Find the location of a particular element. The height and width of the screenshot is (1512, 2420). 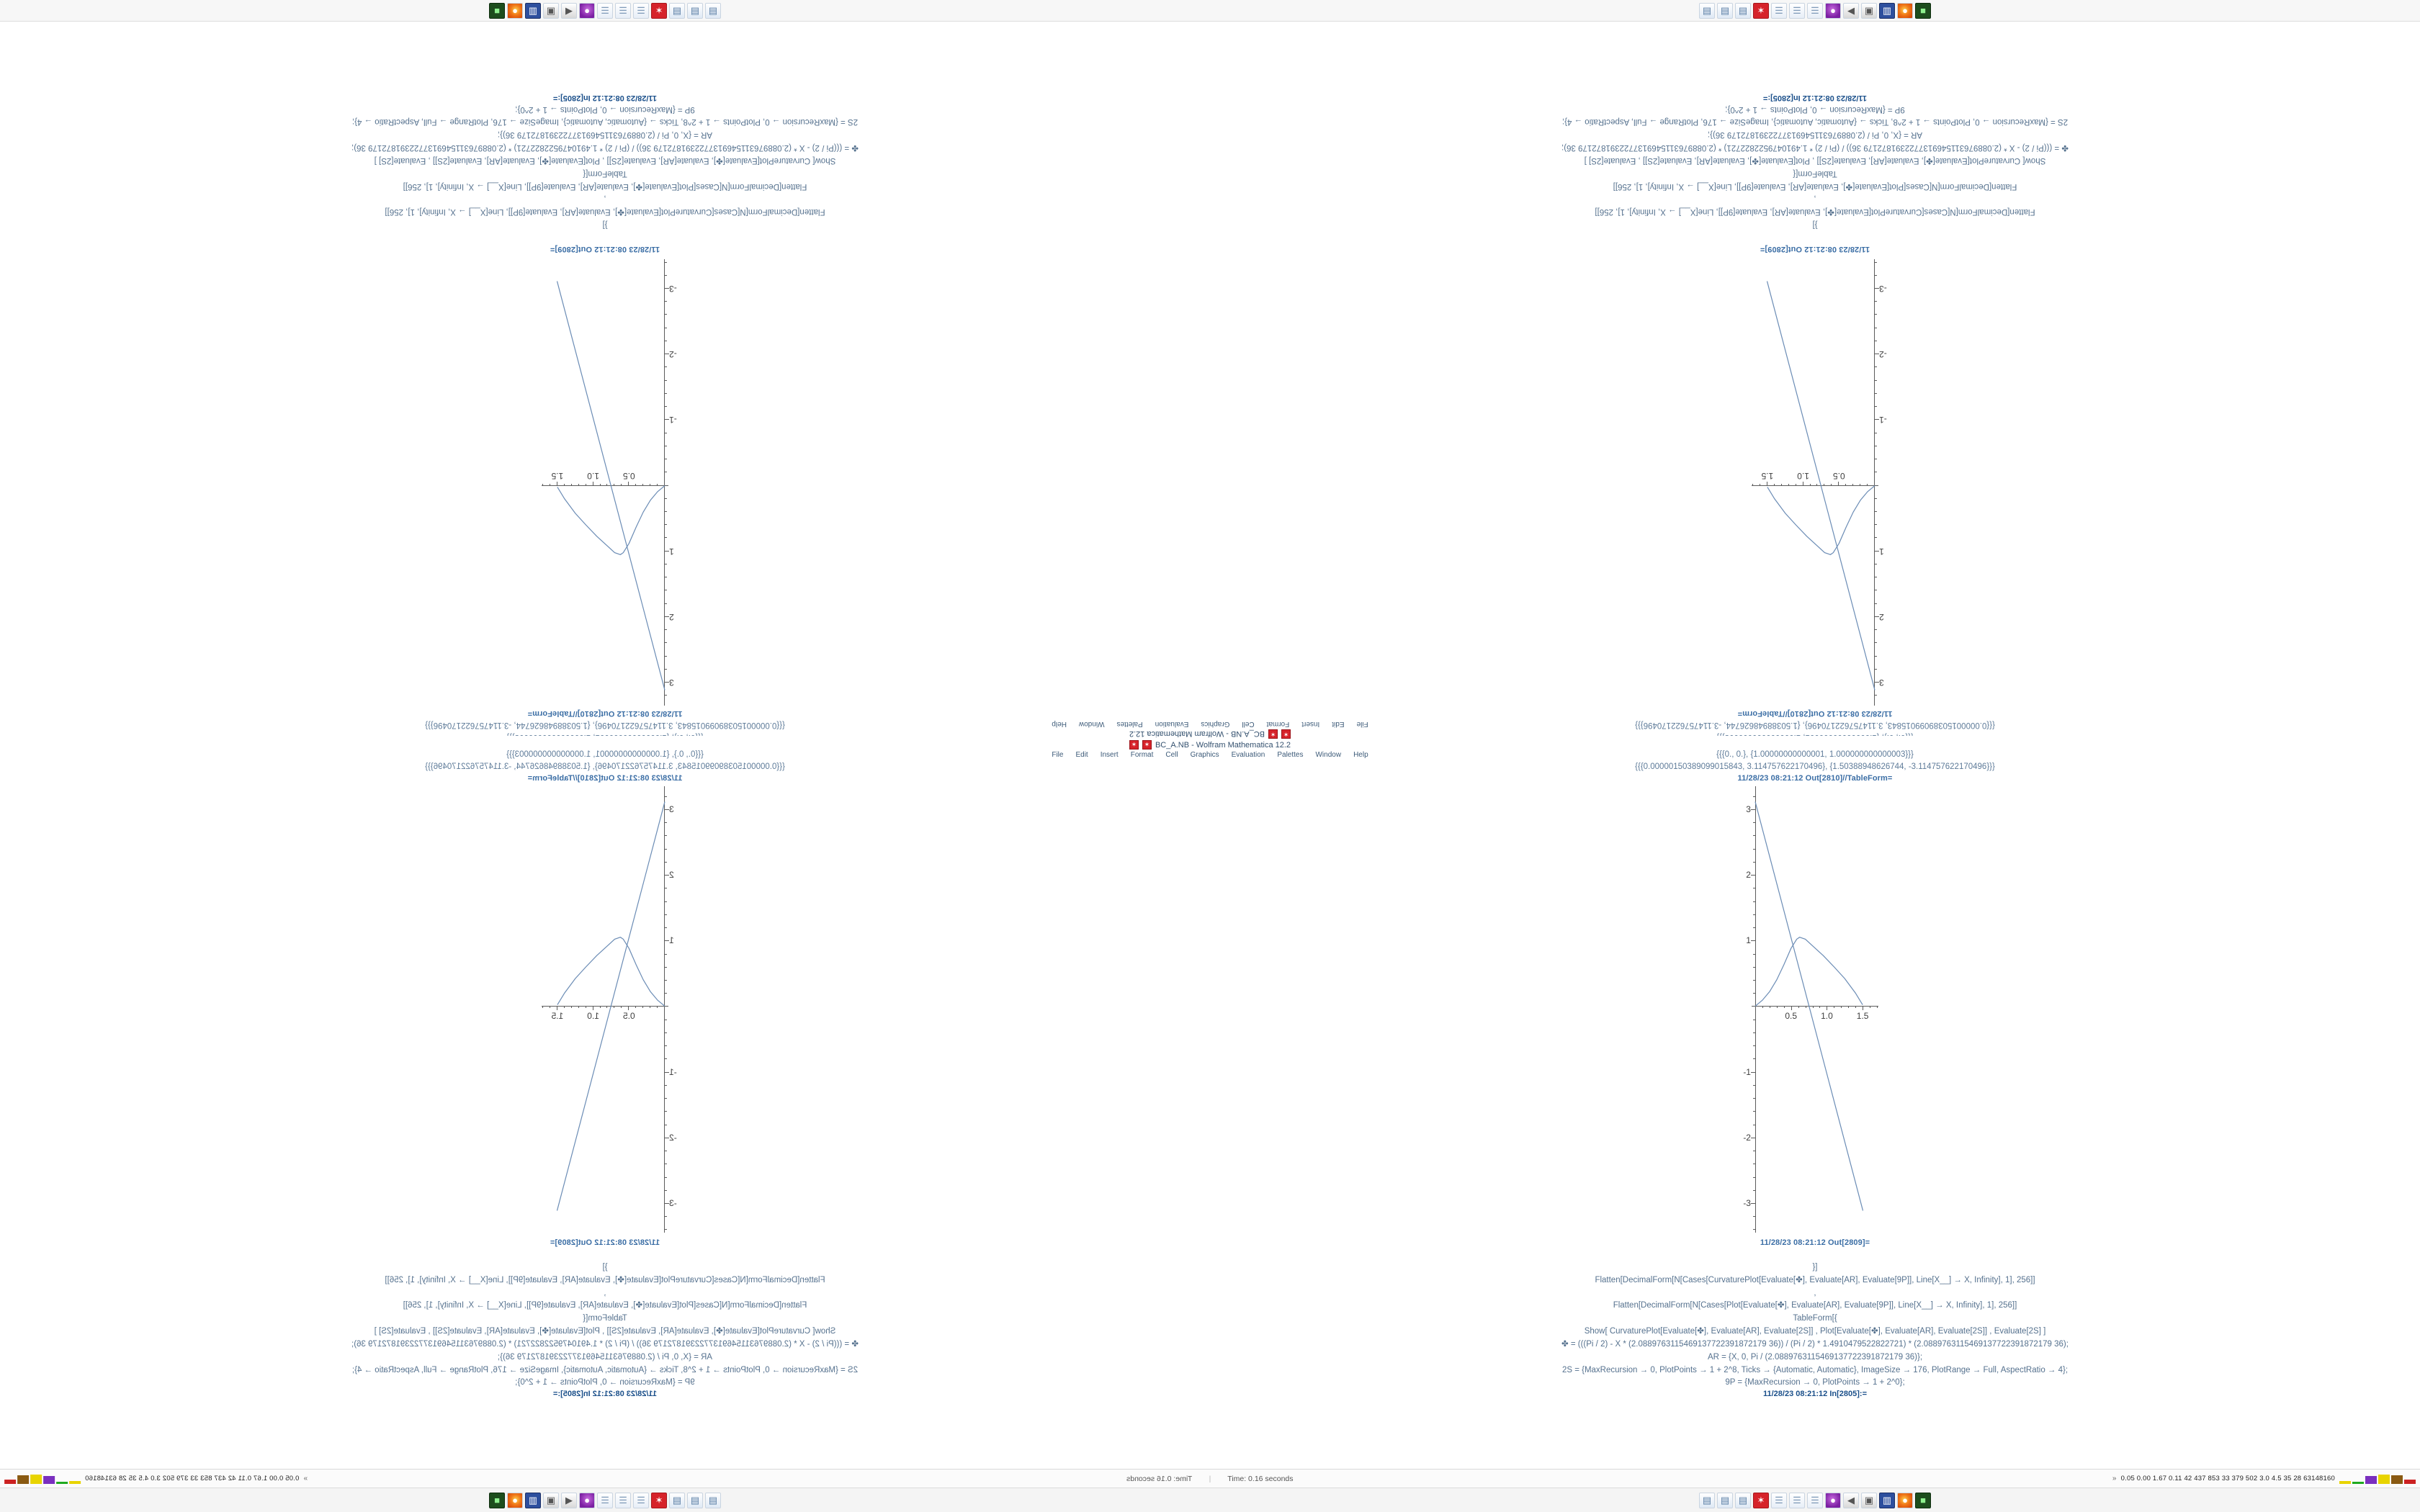

window-title-bar-mirrored: ✶ ✶ BC_A.NB - Wolfram Mathematica 12.2 is located at coordinates (1210, 734).